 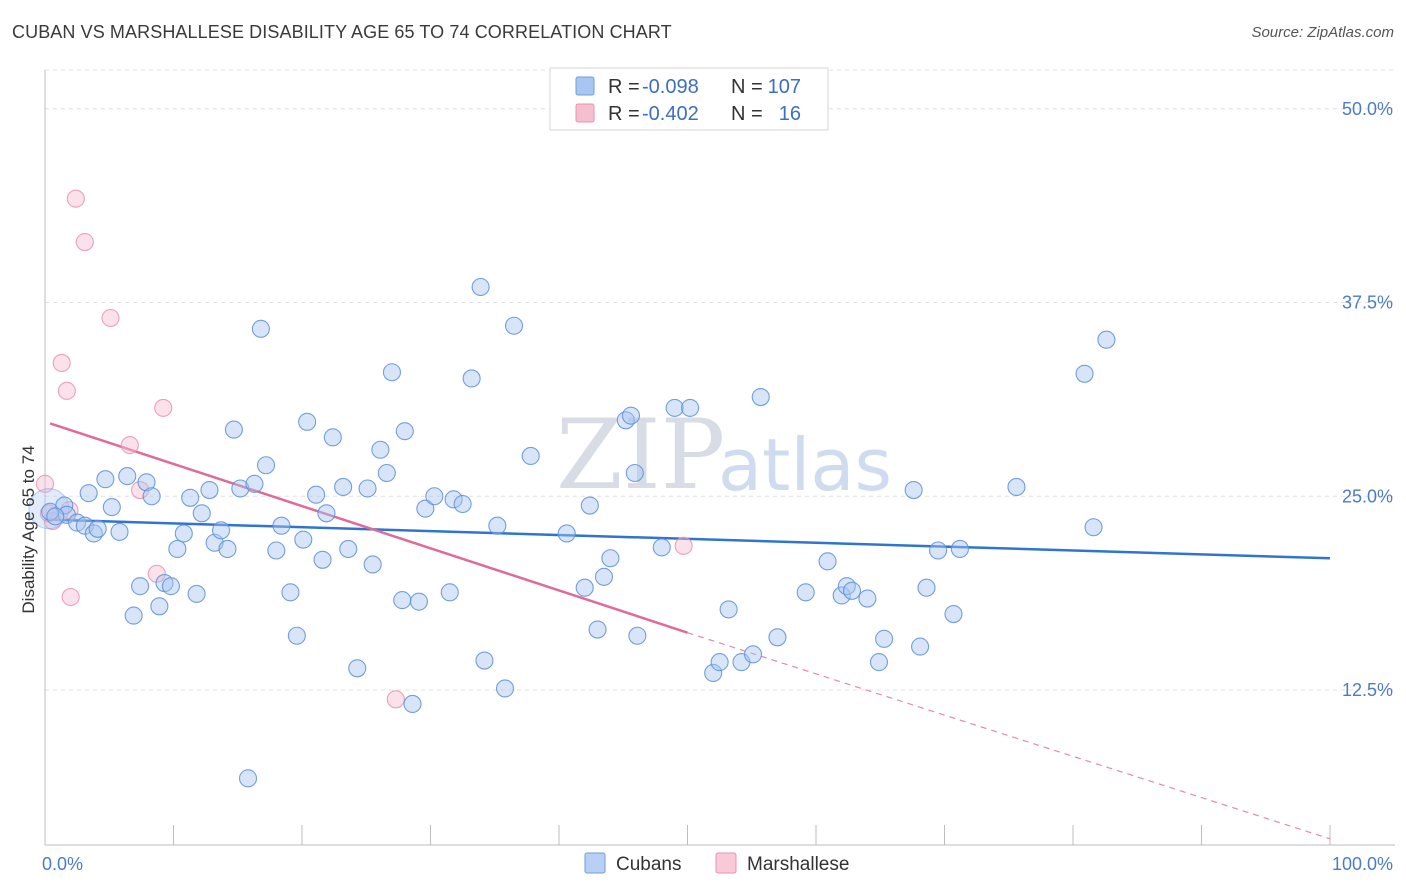 What do you see at coordinates (1367, 690) in the screenshot?
I see `y-tick-label-0: 12.5%` at bounding box center [1367, 690].